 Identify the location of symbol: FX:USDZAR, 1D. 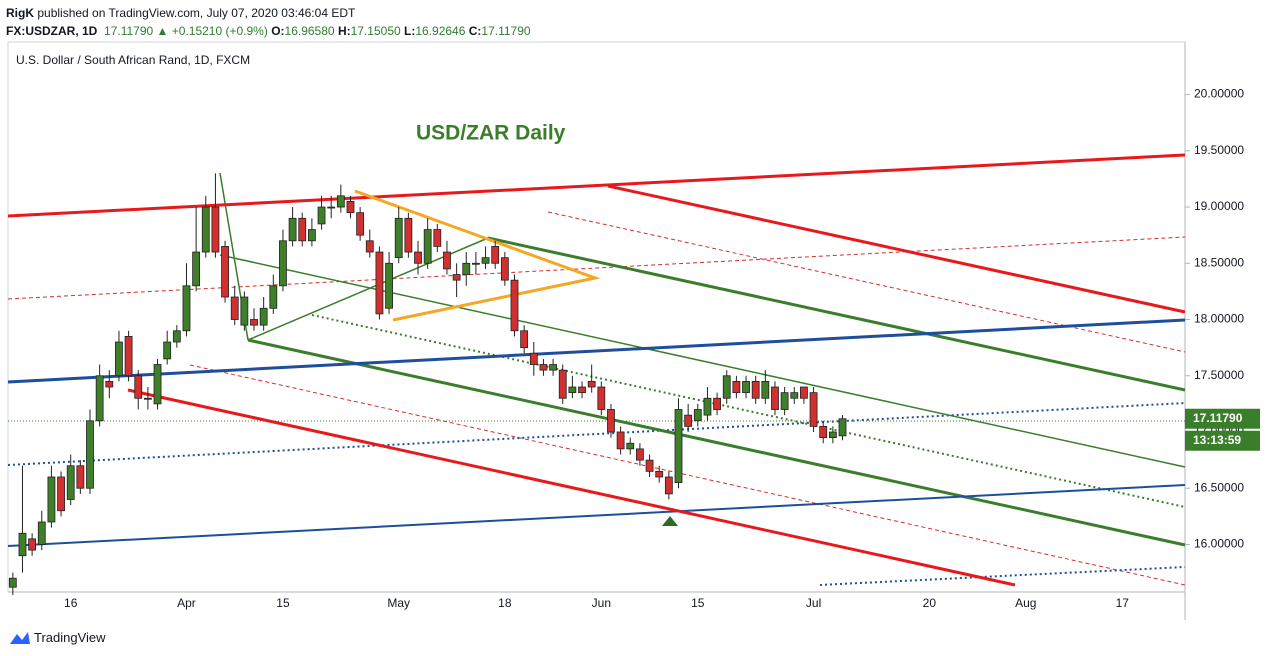
(52, 31).